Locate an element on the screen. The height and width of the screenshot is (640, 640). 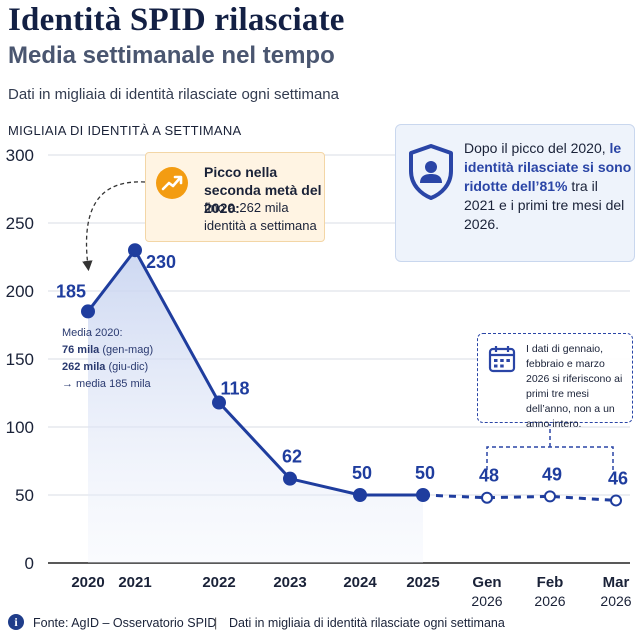
media-note-period: (giu-dic) is located at coordinates (128, 367).